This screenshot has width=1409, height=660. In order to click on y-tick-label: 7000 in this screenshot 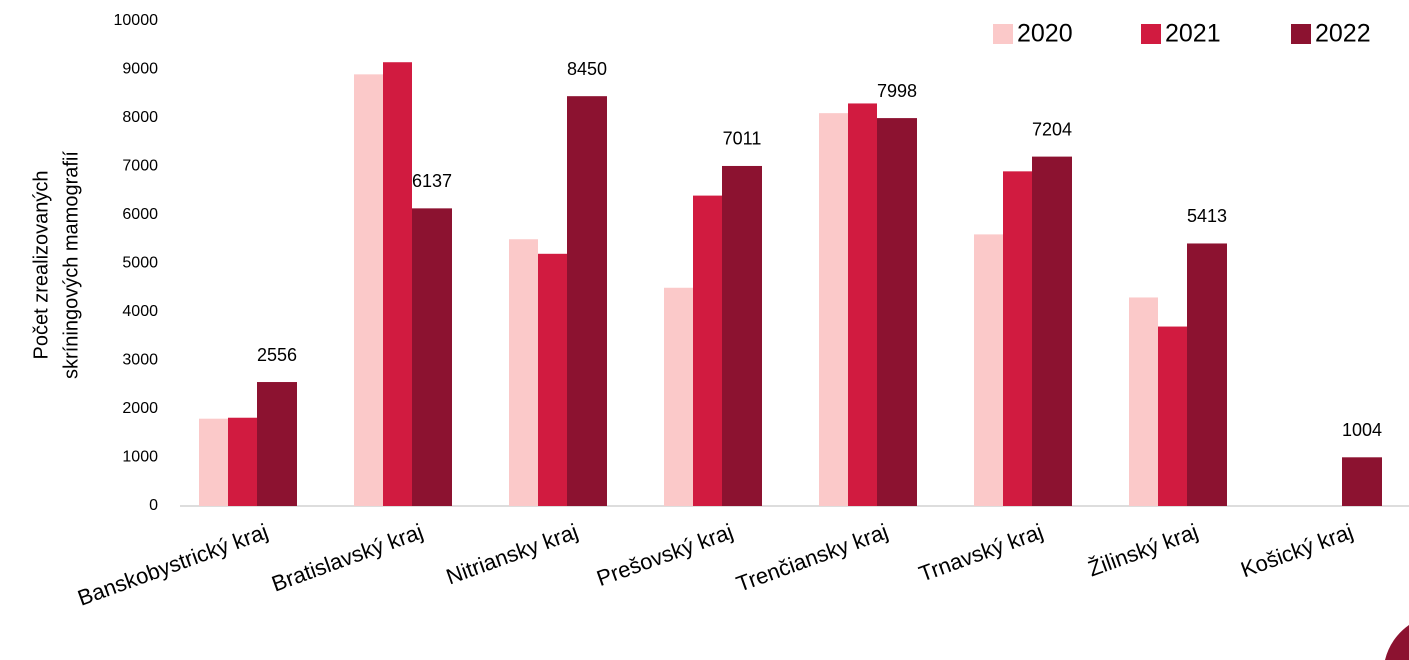, I will do `click(140, 166)`.